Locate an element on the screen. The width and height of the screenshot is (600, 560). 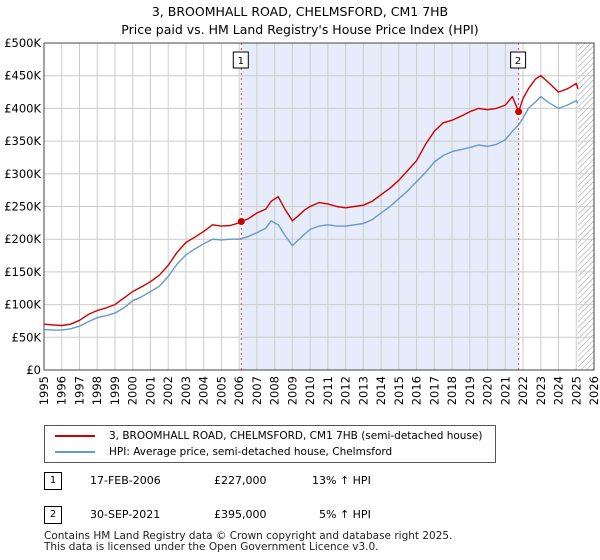
x-tick-label: 2023 is located at coordinates (541, 390).